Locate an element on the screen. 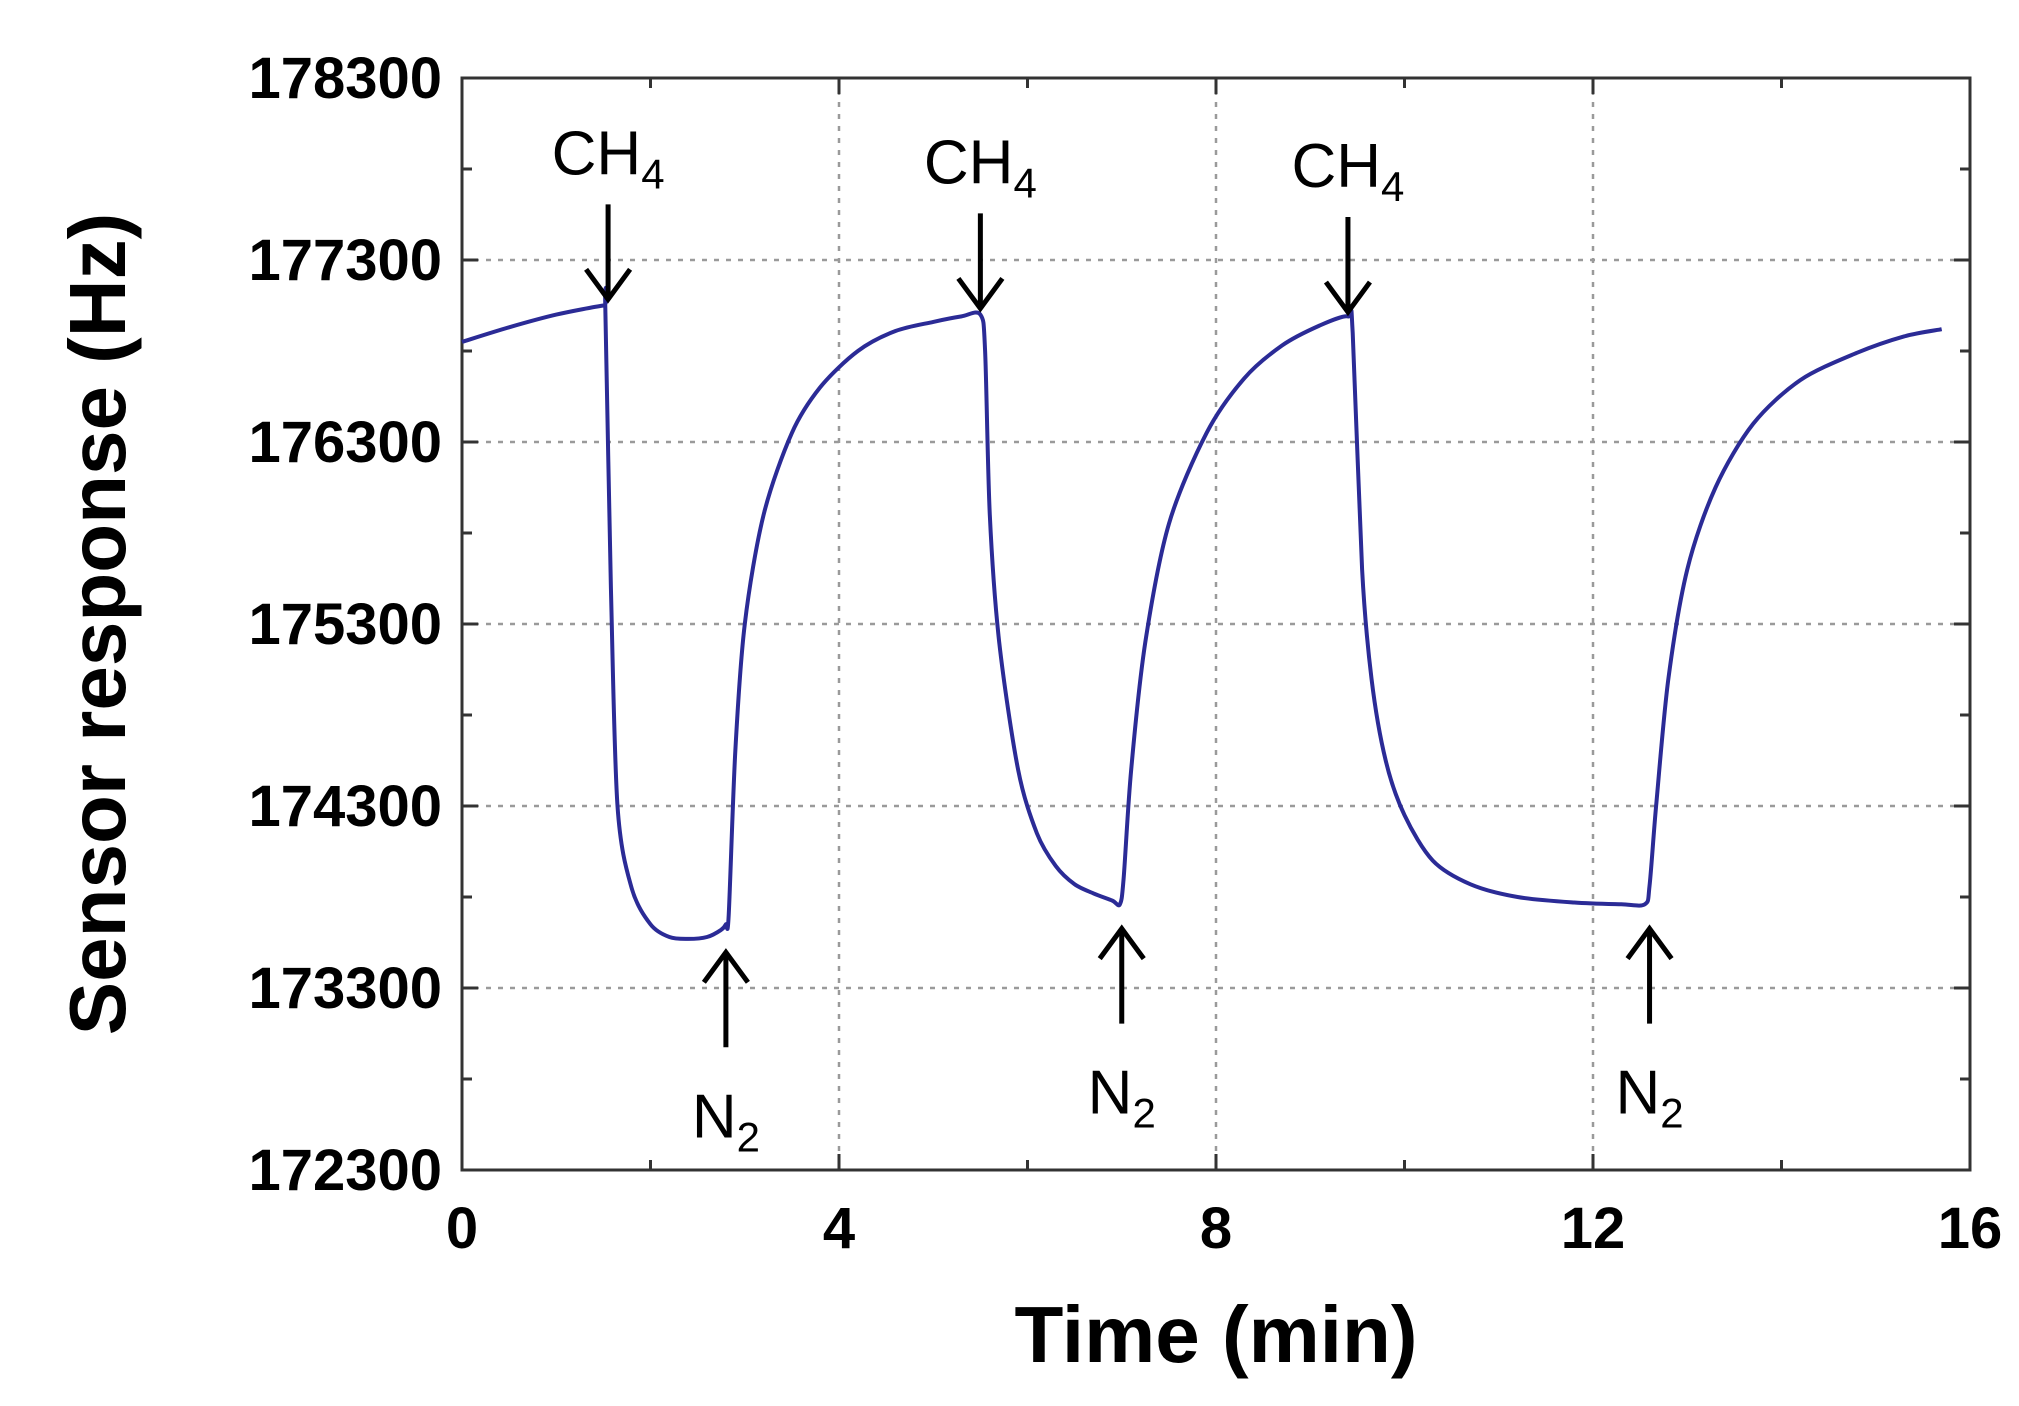 Image resolution: width=2019 pixels, height=1406 pixels. x-tick-label: 0 is located at coordinates (462, 1228).